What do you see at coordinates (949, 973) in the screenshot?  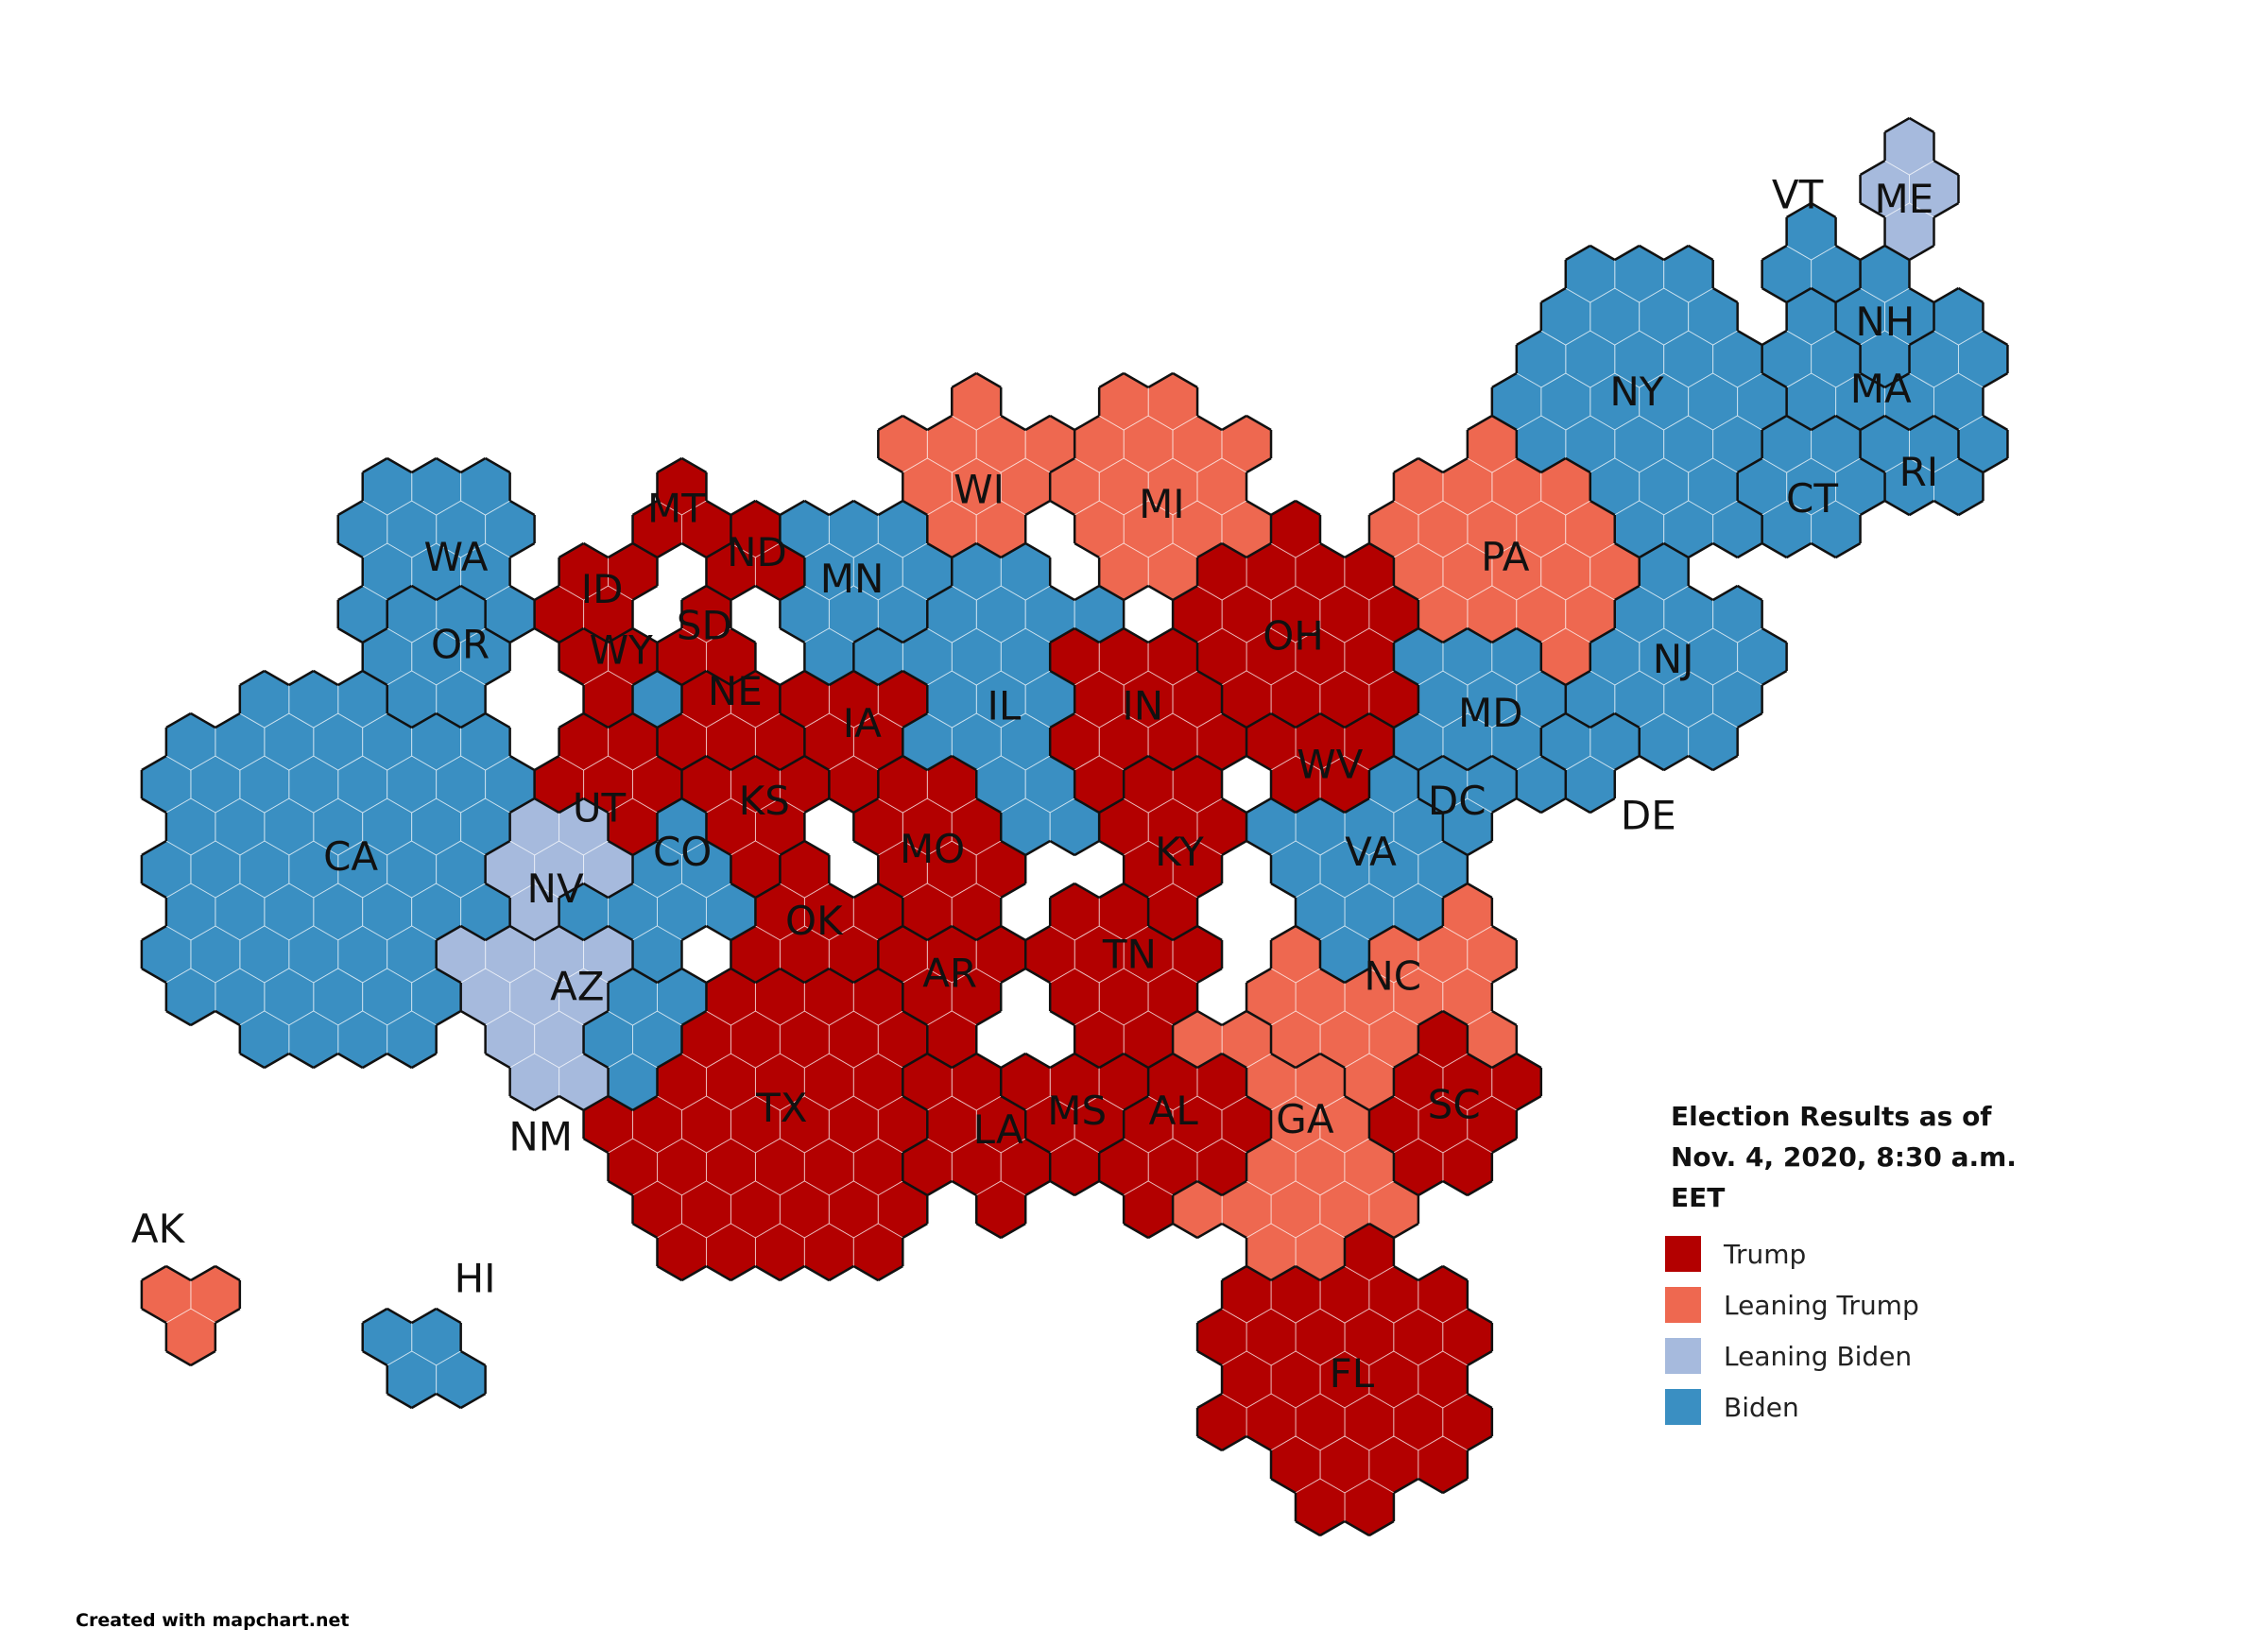 I see `state-label: AR` at bounding box center [949, 973].